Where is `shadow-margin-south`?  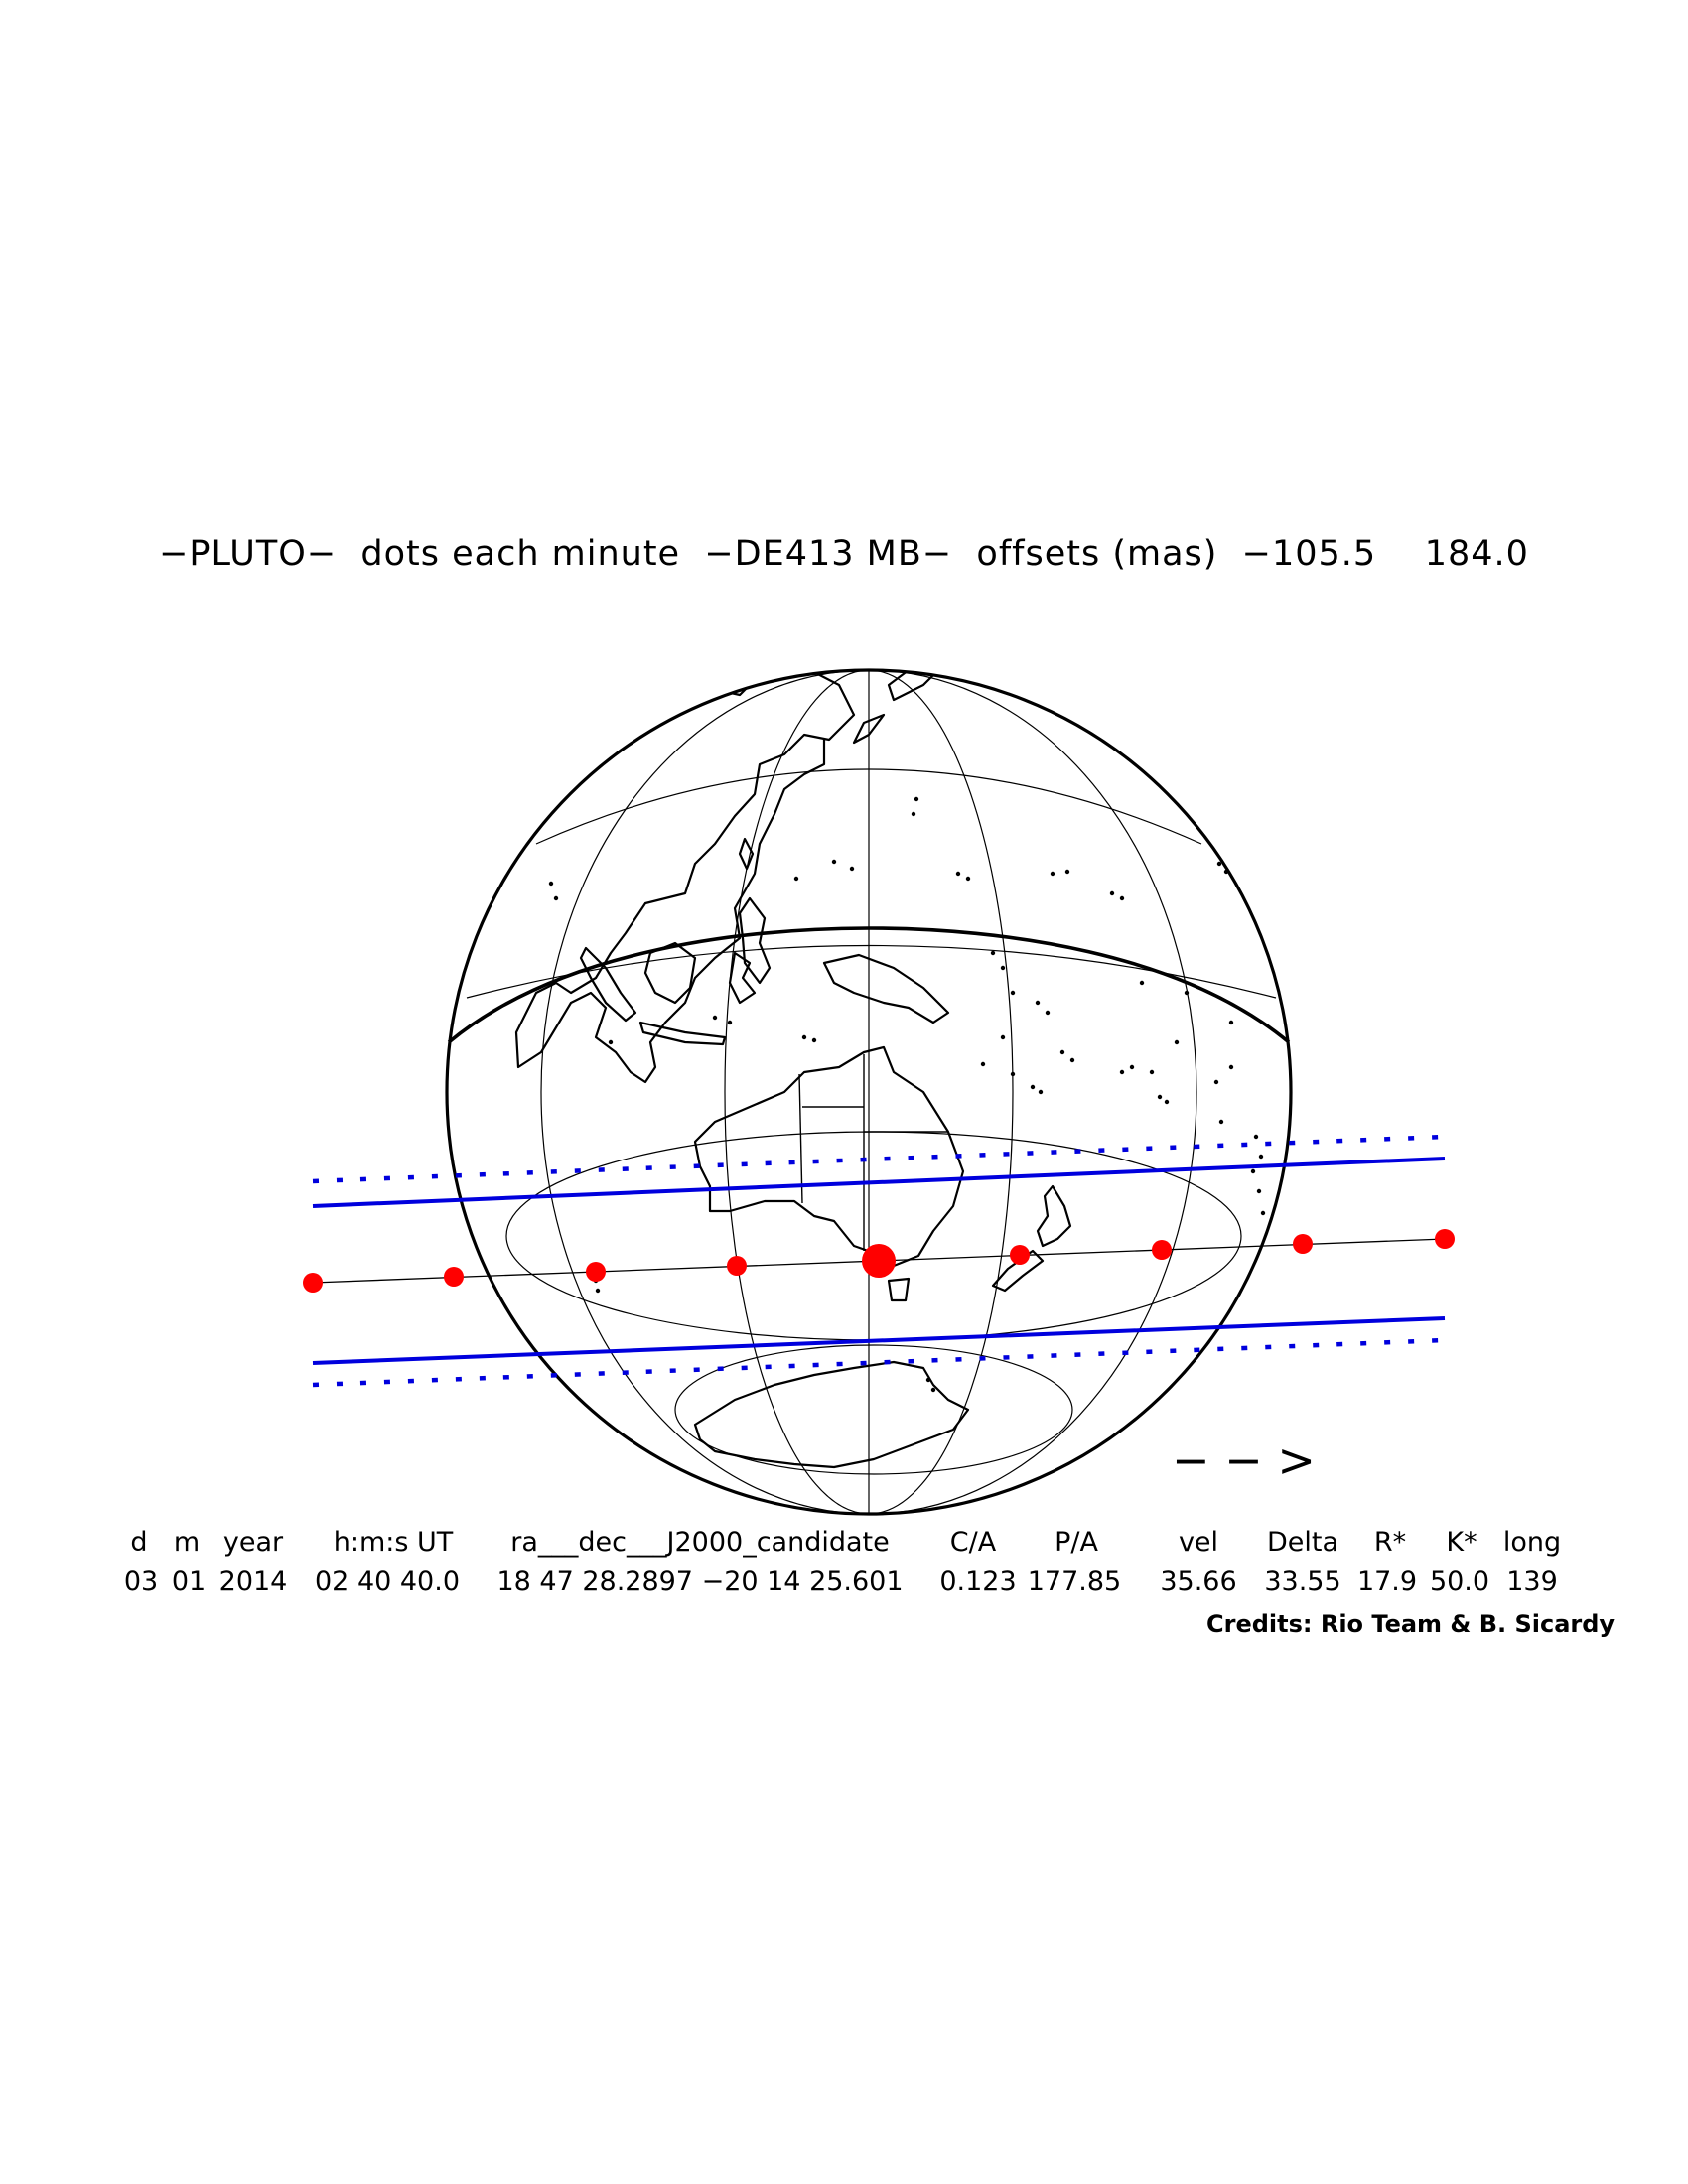 shadow-margin-south is located at coordinates (879, 1362).